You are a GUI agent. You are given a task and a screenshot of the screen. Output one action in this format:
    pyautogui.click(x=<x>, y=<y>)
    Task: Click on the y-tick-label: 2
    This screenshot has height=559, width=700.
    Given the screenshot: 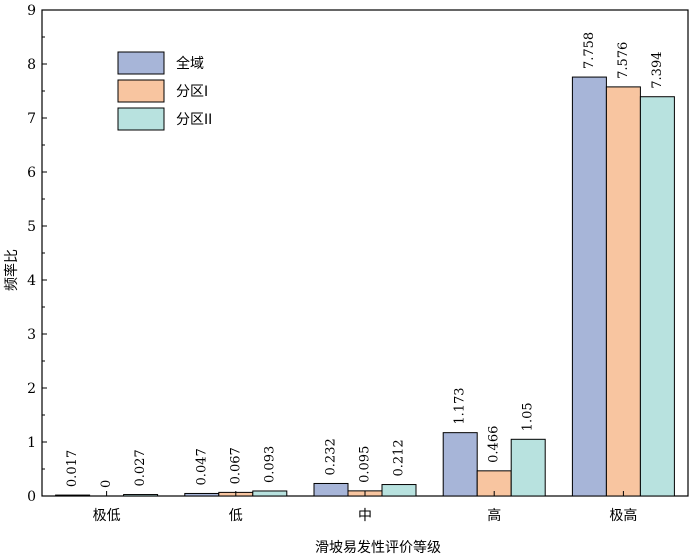 What is the action you would take?
    pyautogui.click(x=31, y=389)
    